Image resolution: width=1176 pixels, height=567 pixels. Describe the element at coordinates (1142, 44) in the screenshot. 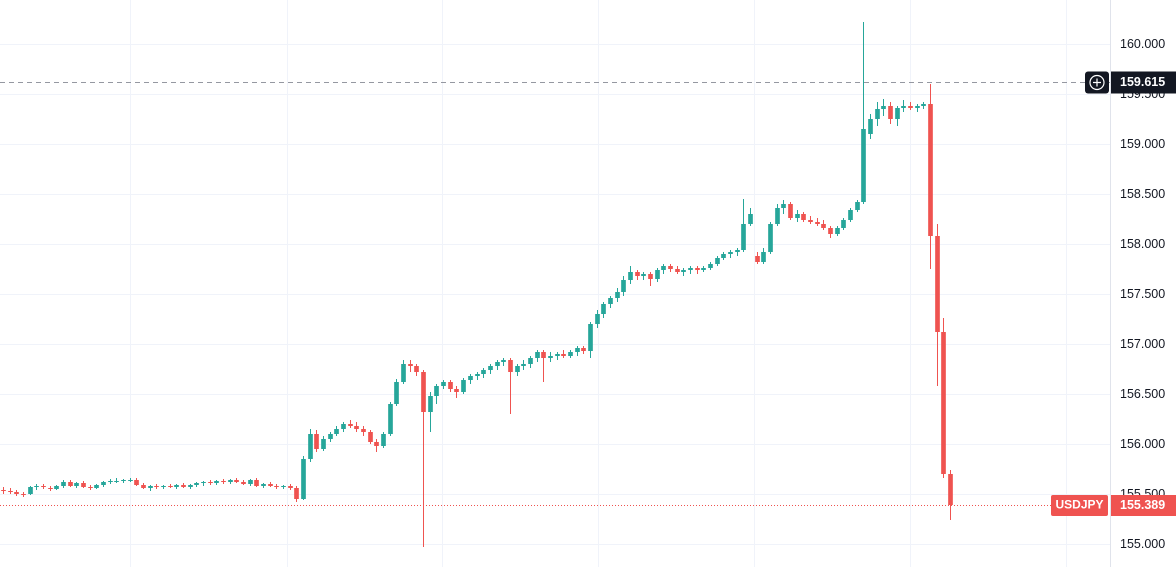

I see `y-tick-label: 160.000` at that location.